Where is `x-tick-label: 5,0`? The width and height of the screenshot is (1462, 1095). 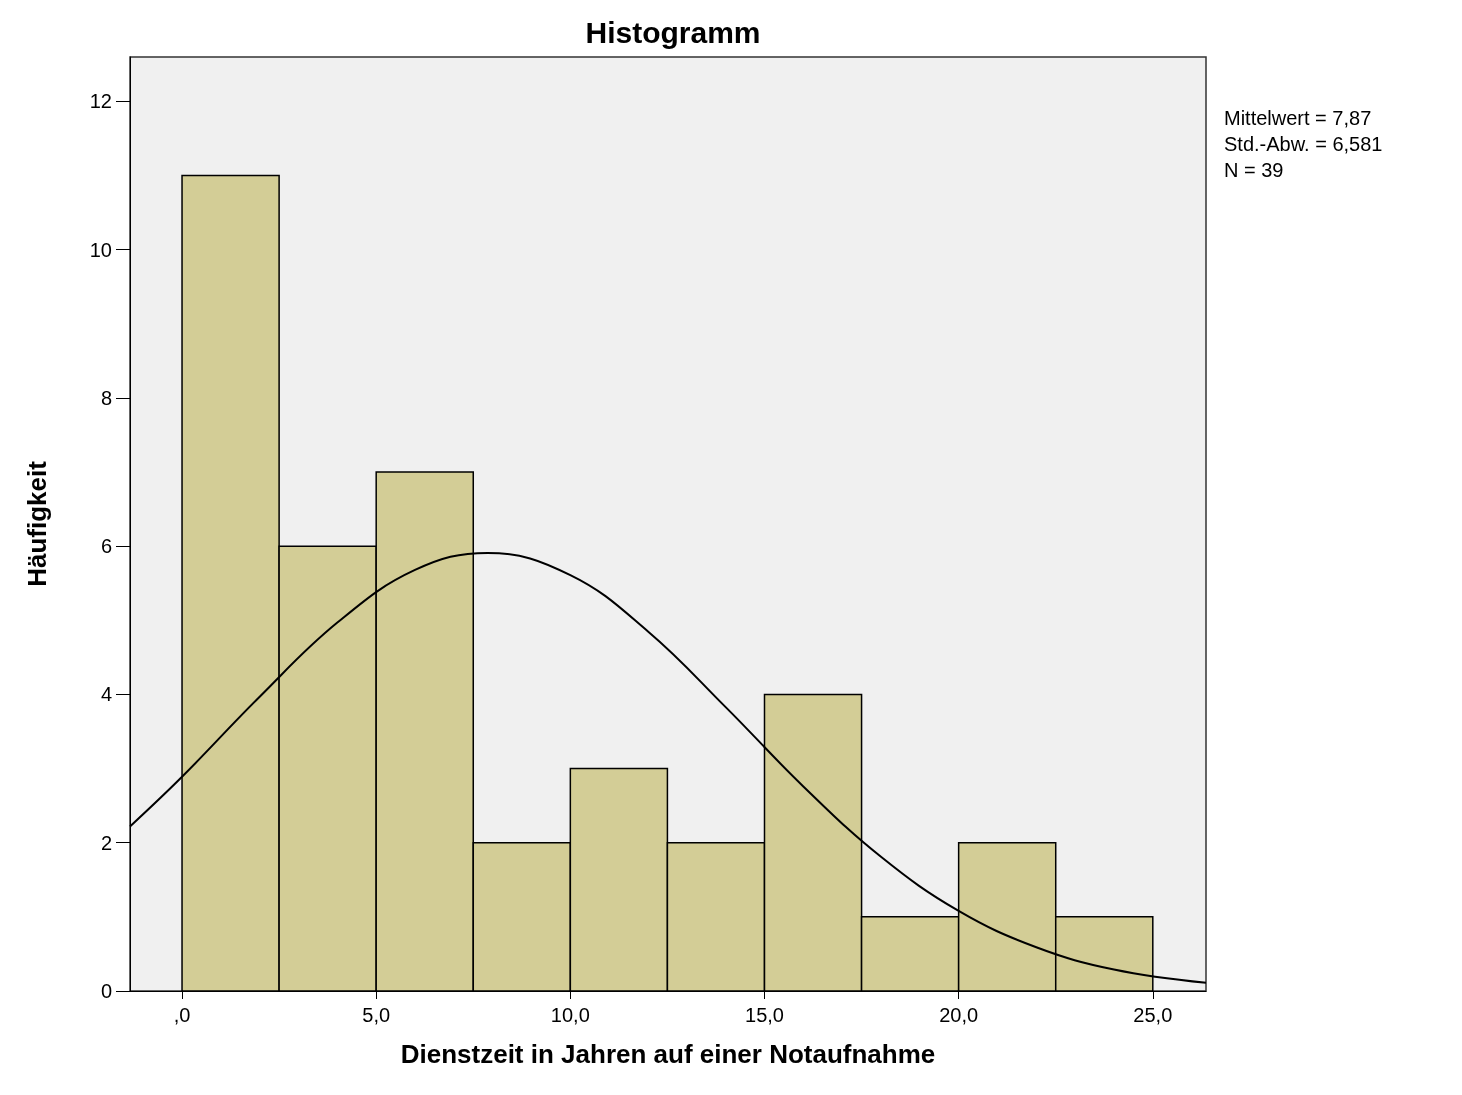 x-tick-label: 5,0 is located at coordinates (376, 1015).